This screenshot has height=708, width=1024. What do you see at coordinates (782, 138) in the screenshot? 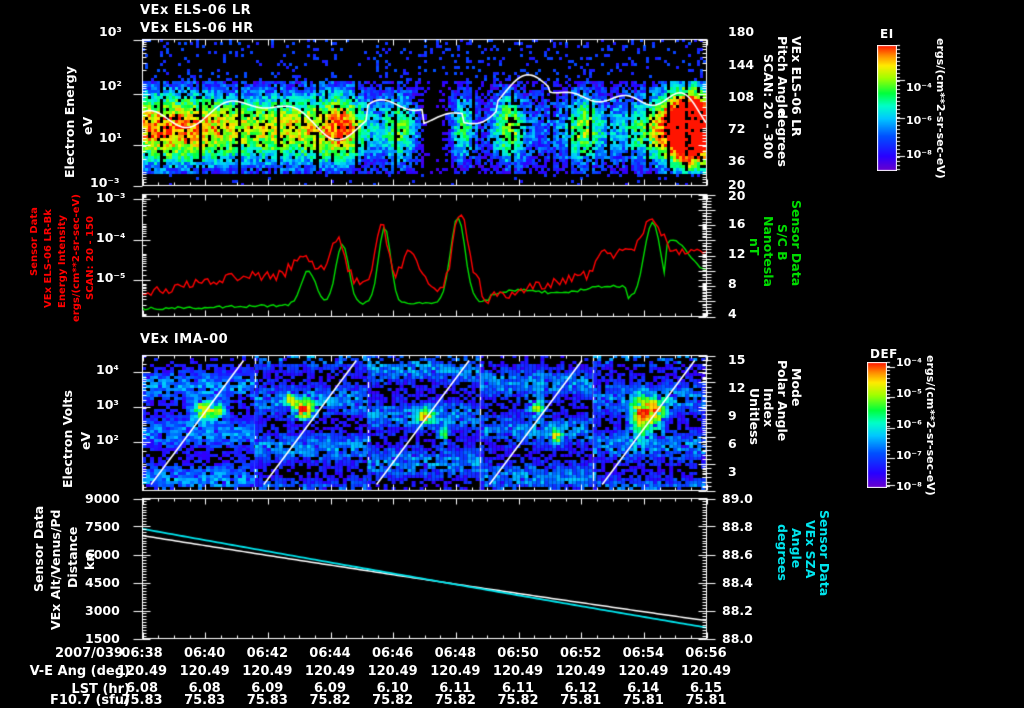
I see `panel1-right-label-2: degrees` at bounding box center [782, 138].